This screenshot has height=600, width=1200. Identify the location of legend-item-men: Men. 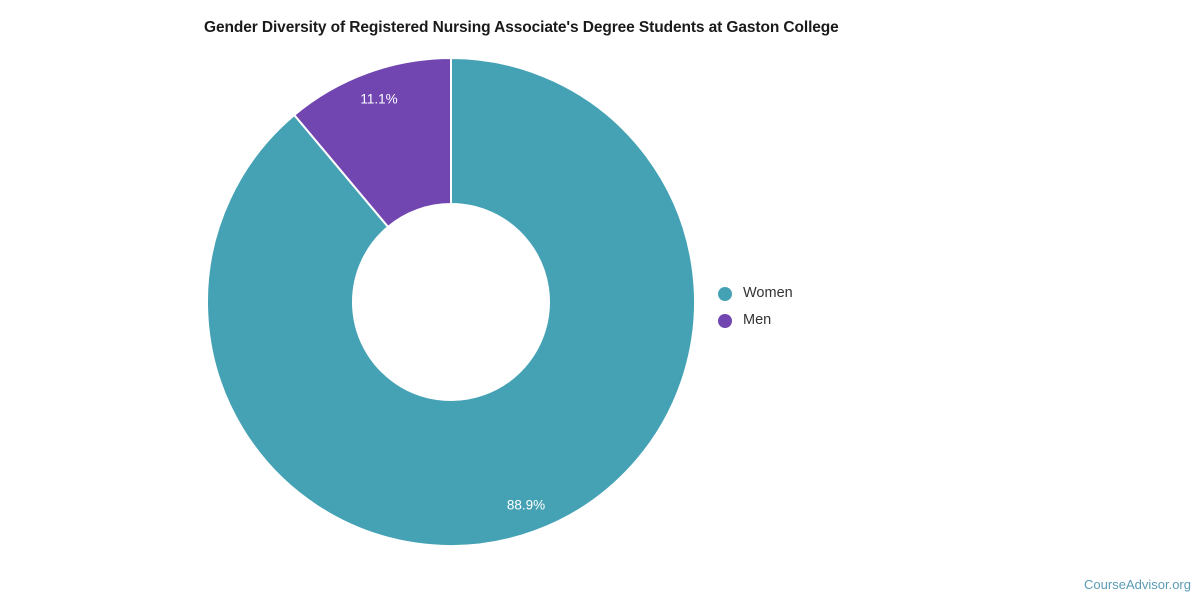
(803, 320).